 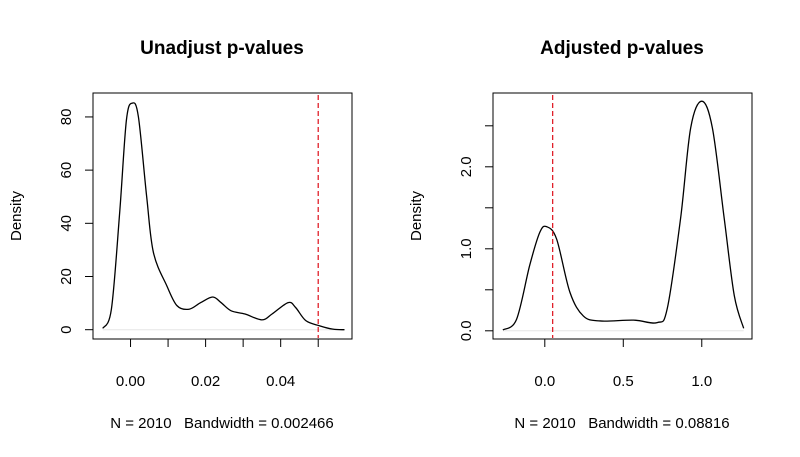 What do you see at coordinates (66, 170) in the screenshot?
I see `y-tick-label: 60` at bounding box center [66, 170].